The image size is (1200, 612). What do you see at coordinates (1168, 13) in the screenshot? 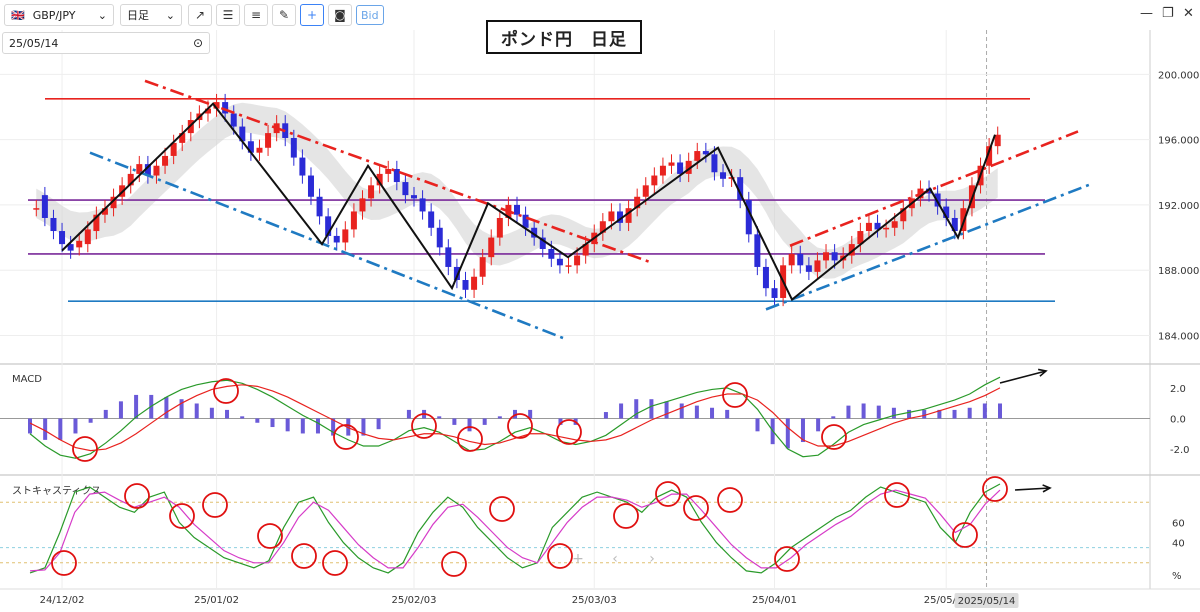
I see `restore-icon: ❐` at bounding box center [1168, 13].